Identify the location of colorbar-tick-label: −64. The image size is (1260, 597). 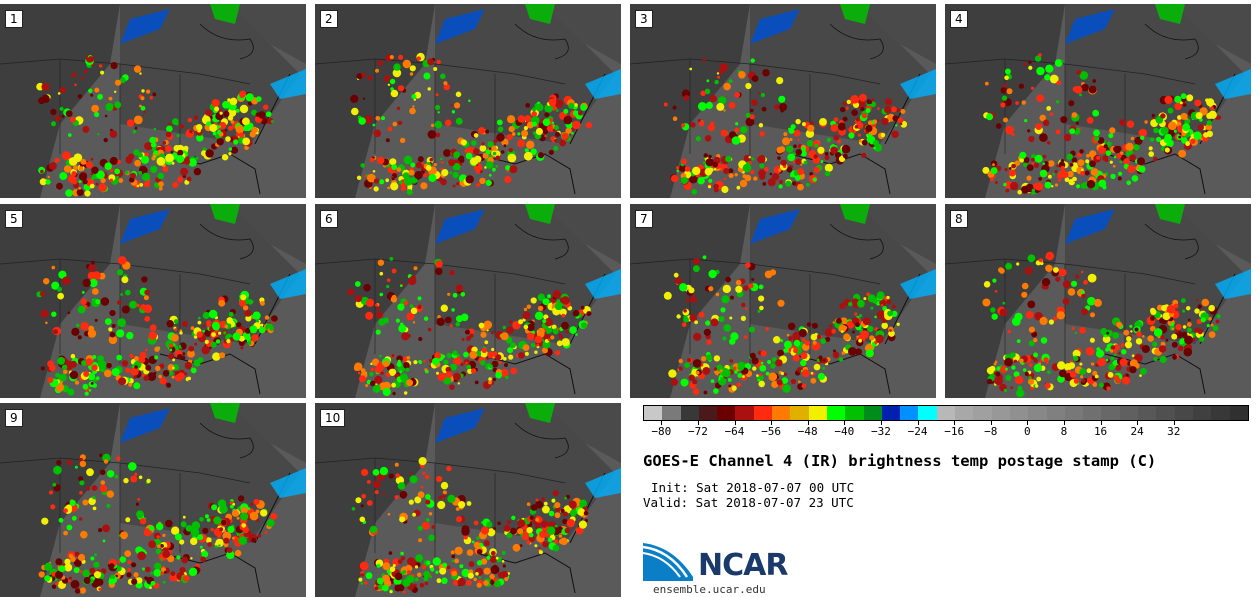
(734, 431).